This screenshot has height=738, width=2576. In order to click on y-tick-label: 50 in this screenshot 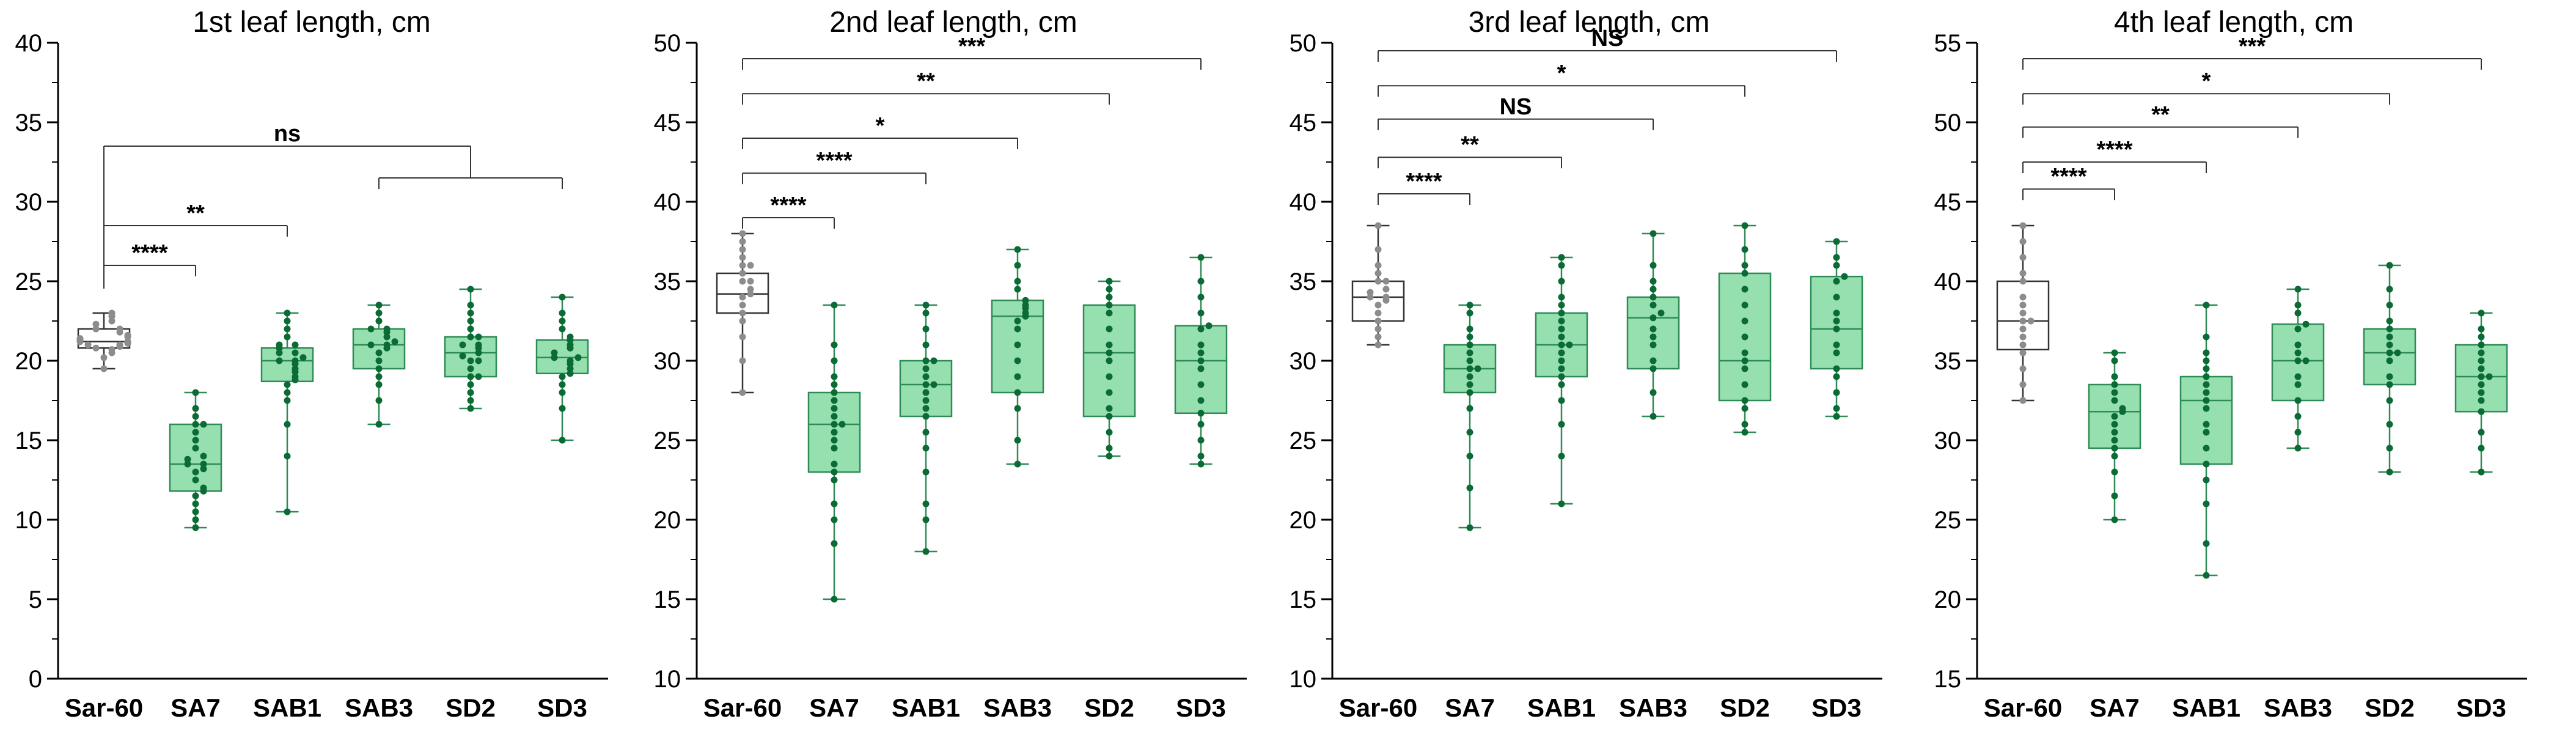, I will do `click(1303, 43)`.